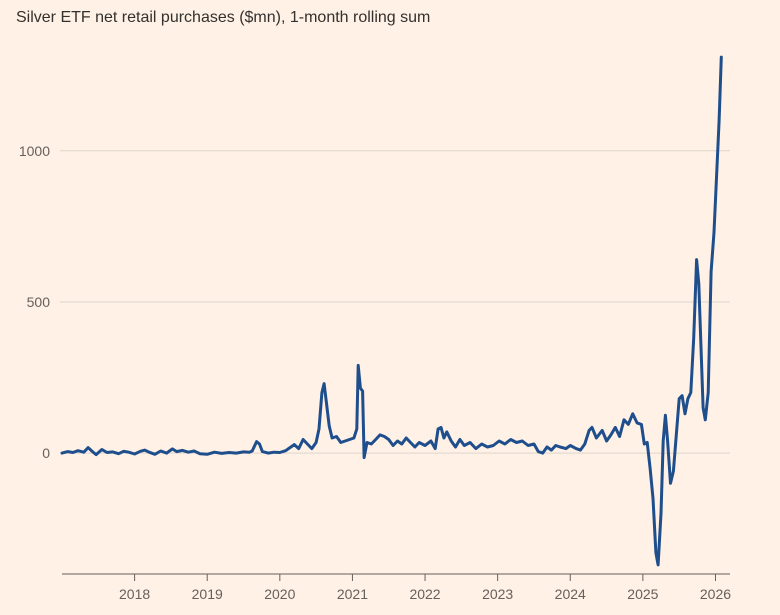  What do you see at coordinates (46, 453) in the screenshot?
I see `y-tick-label: 0` at bounding box center [46, 453].